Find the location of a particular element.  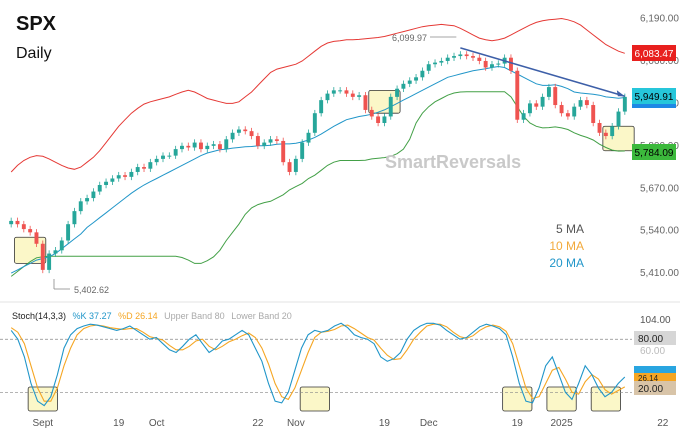

symbol-title: SPX is located at coordinates (36, 24).